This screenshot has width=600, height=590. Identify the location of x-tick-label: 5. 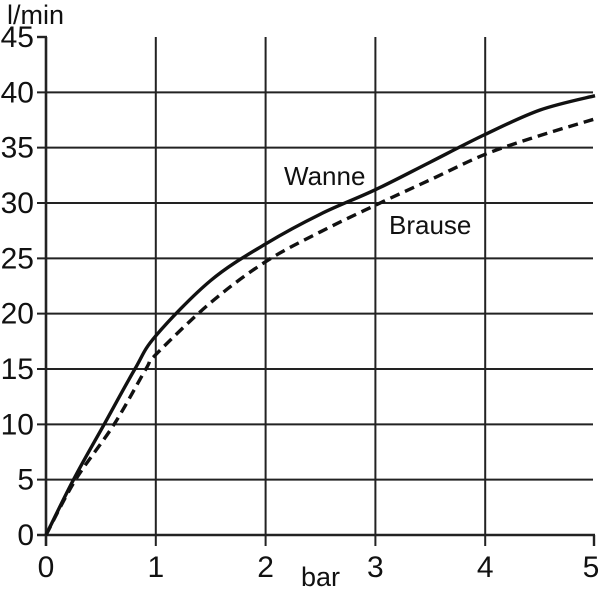
(591, 567).